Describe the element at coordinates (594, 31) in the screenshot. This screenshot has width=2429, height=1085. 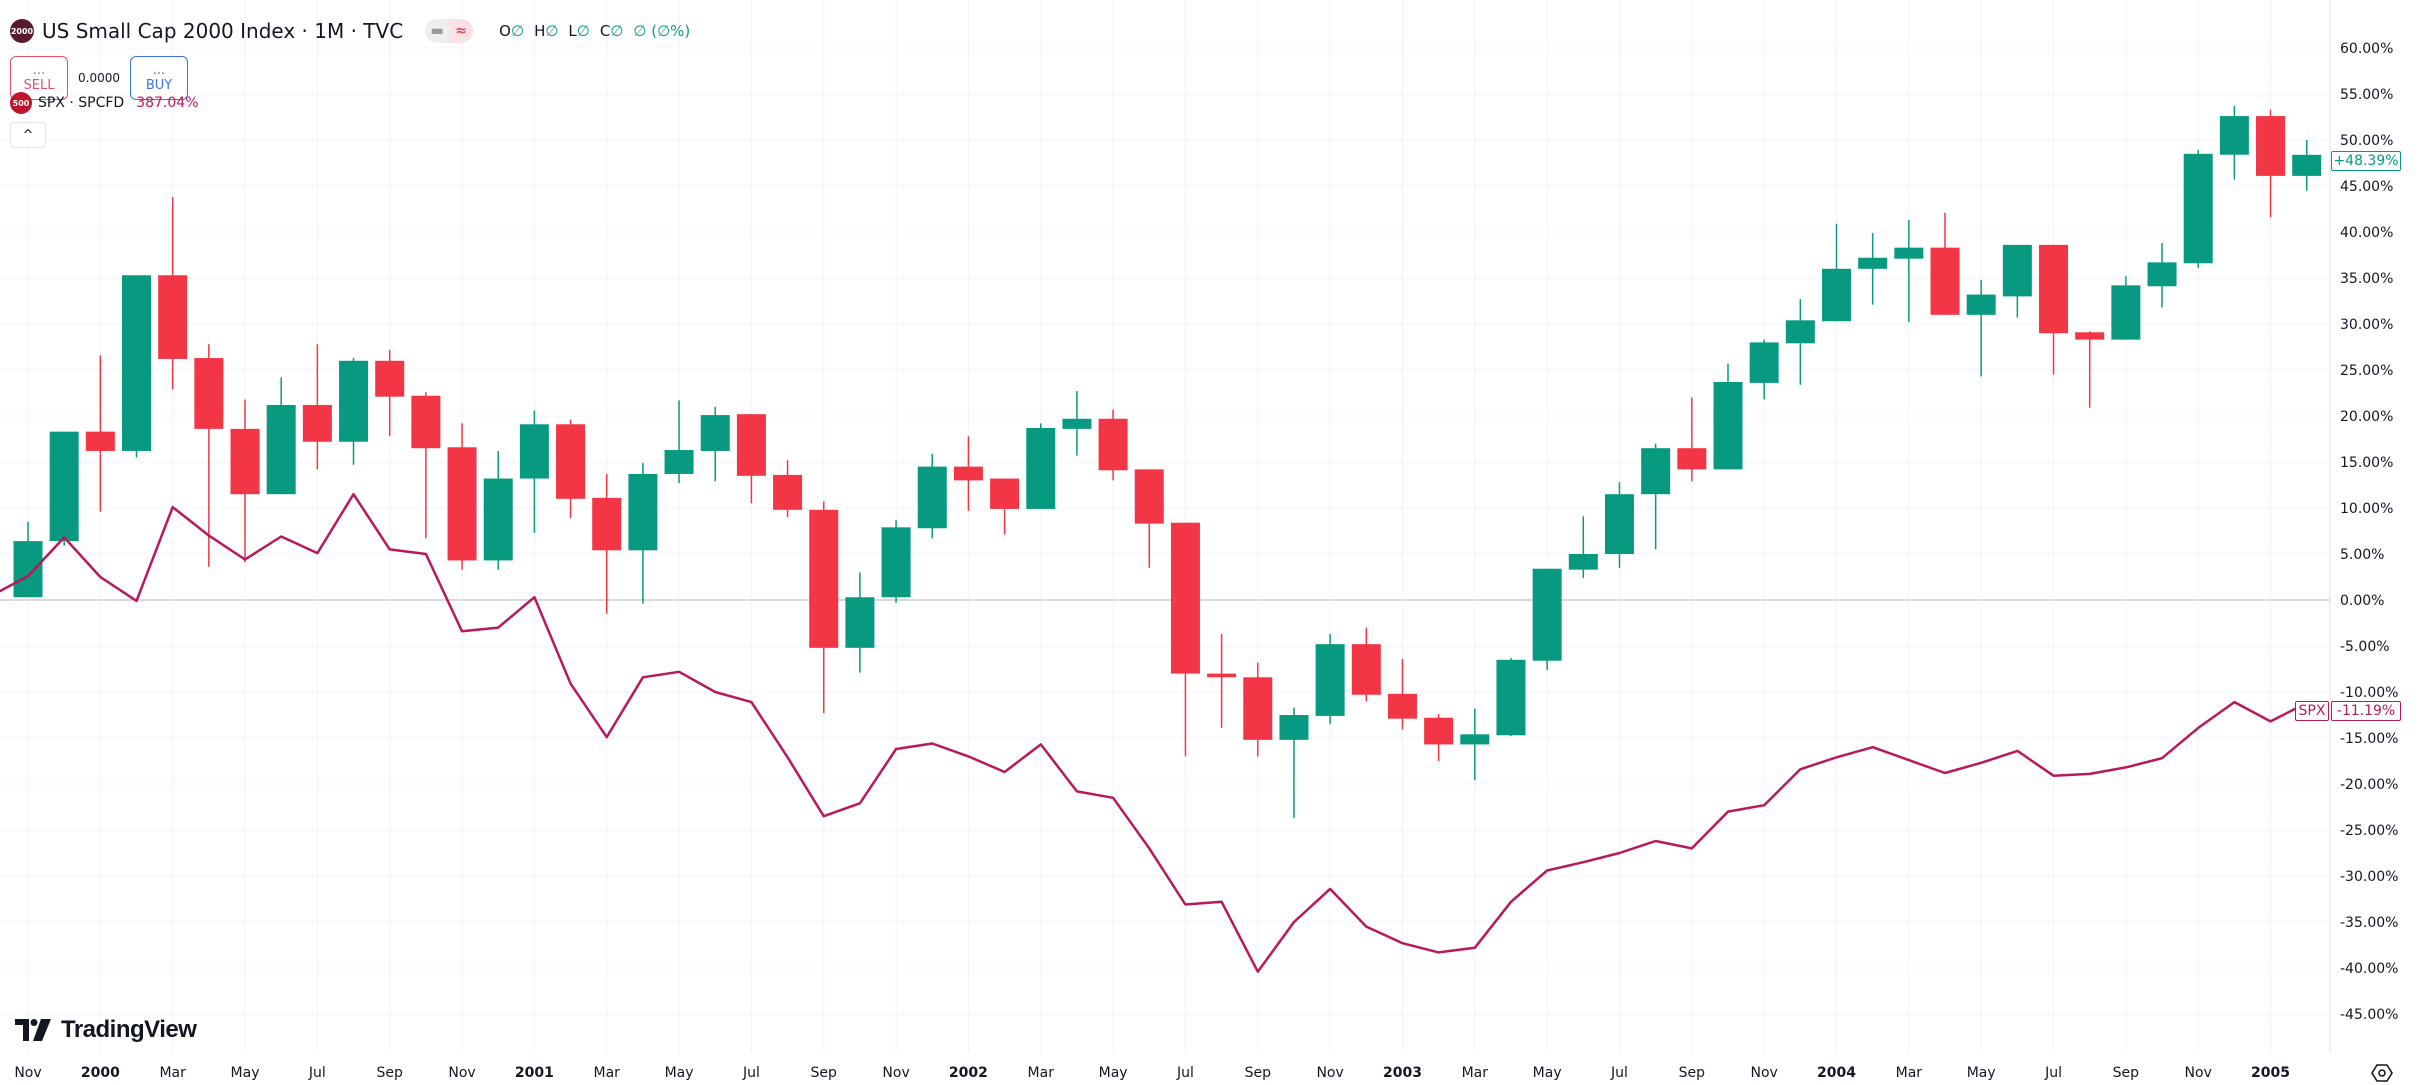
I see `ohlc-values: O∅ H∅ L∅ C∅ ∅ (∅%)` at that location.